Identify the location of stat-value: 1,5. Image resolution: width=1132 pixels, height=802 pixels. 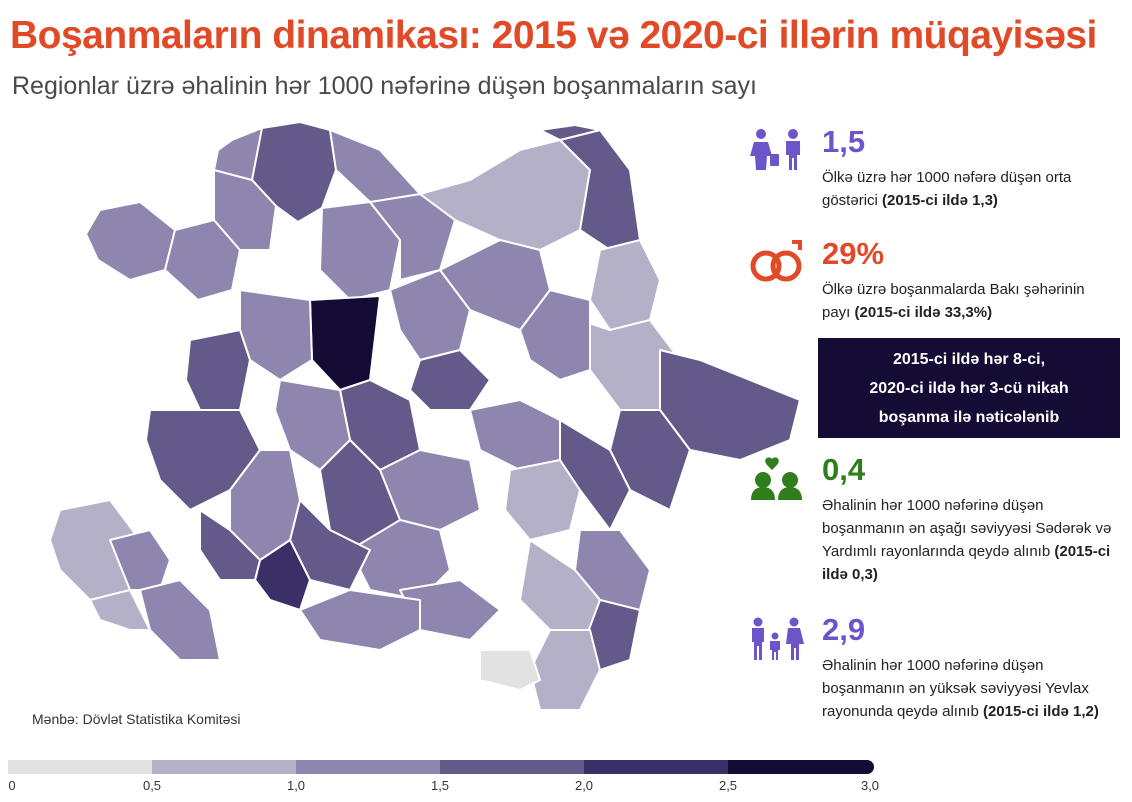
(844, 141).